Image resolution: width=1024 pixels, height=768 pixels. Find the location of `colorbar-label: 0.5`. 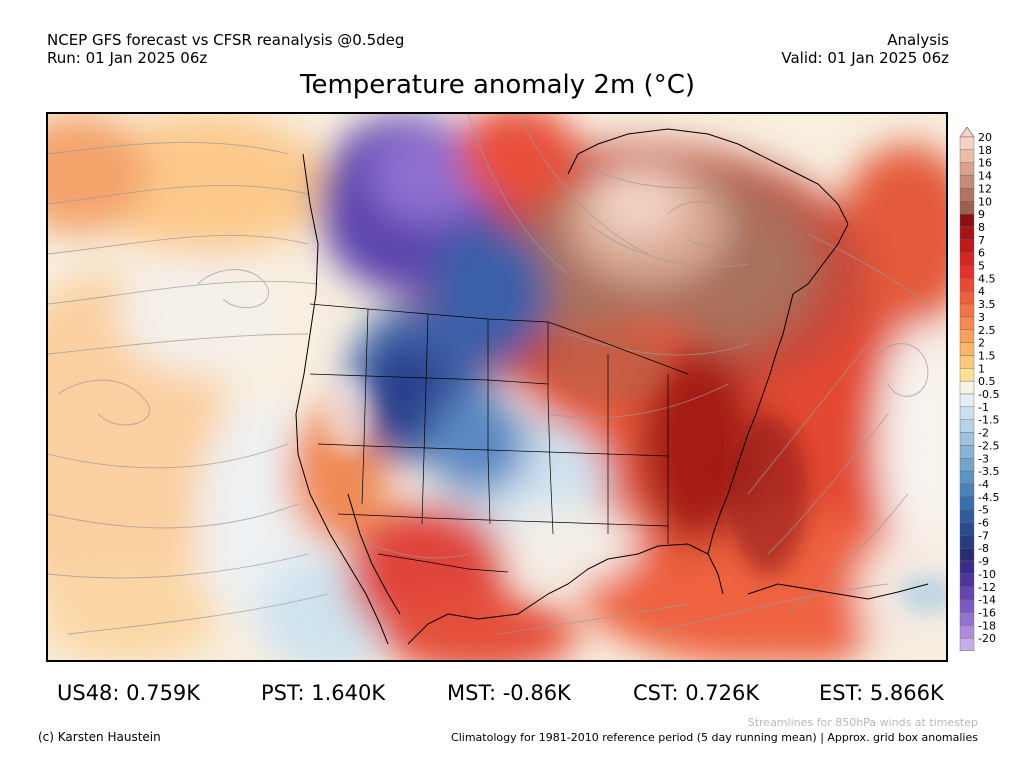

colorbar-label: 0.5 is located at coordinates (987, 381).